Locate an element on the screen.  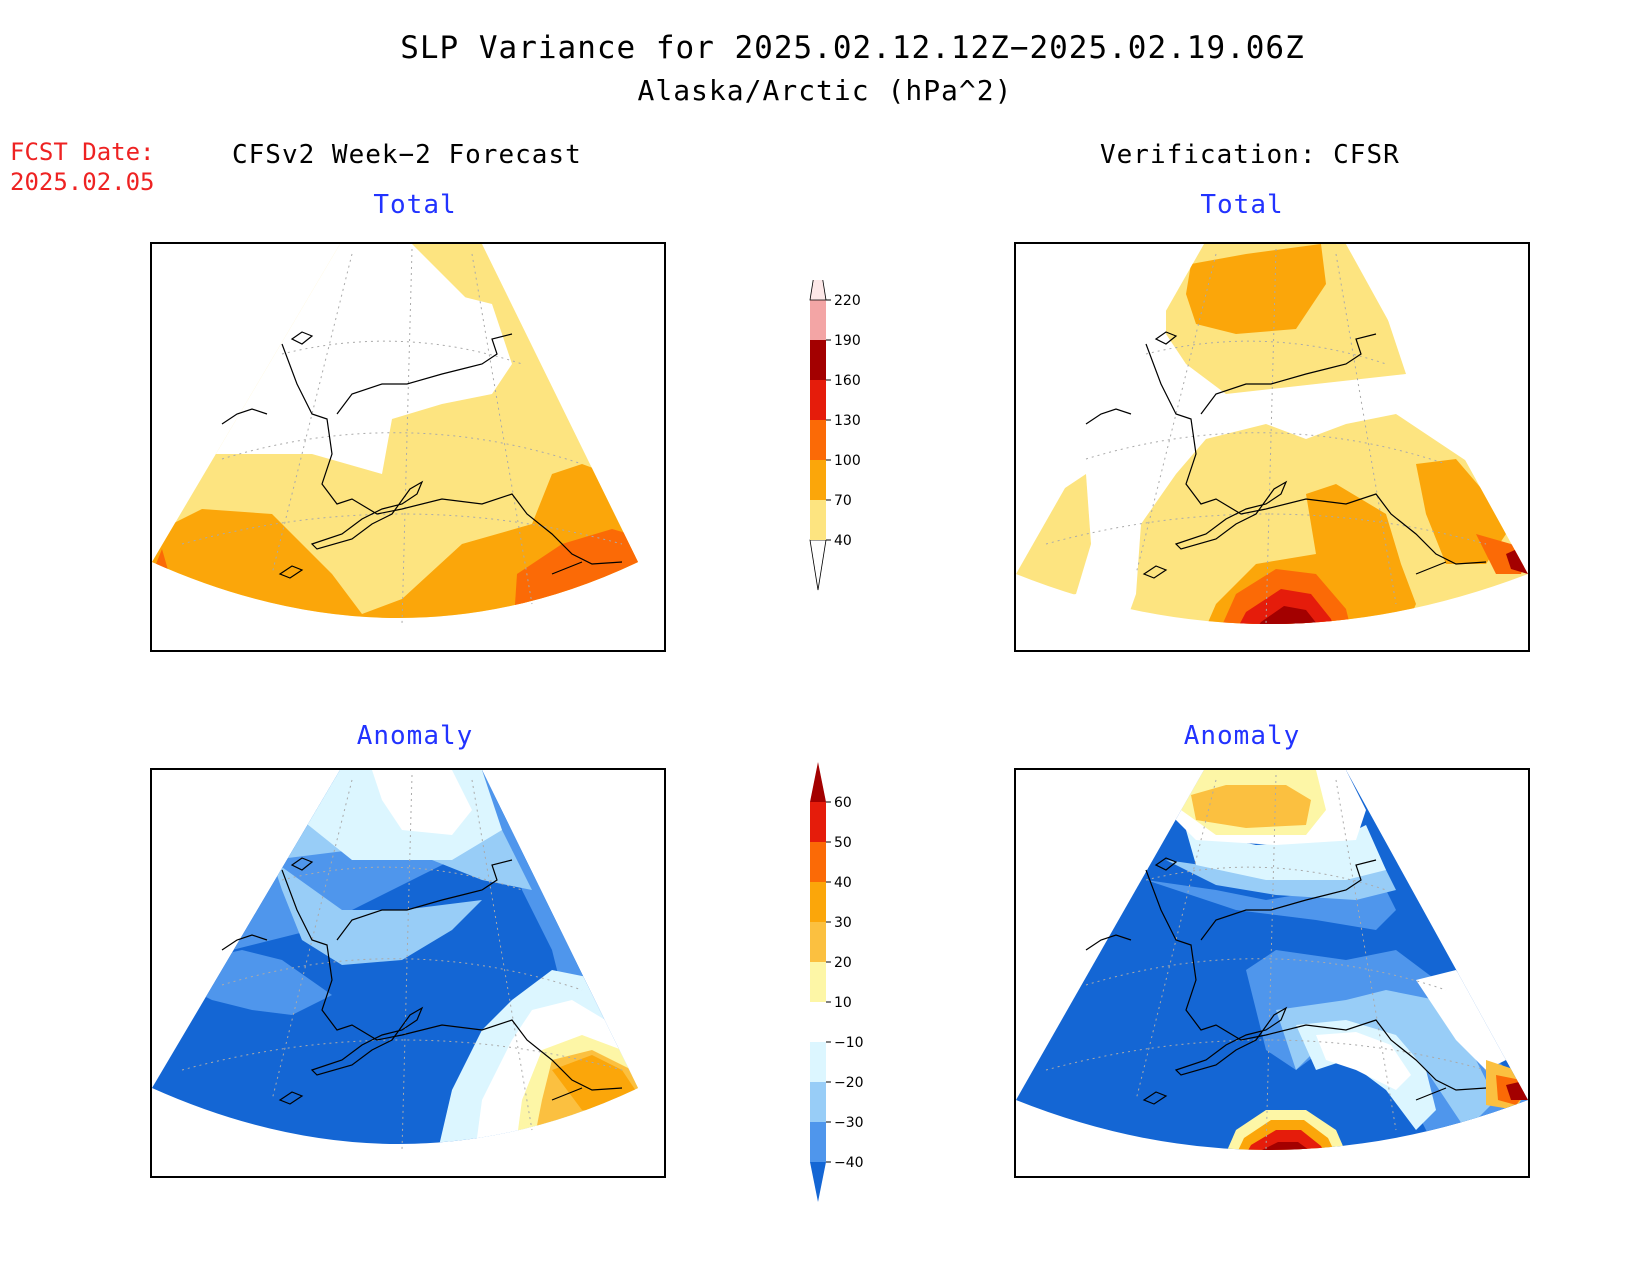
verification-anomaly-map is located at coordinates (1272, 973).